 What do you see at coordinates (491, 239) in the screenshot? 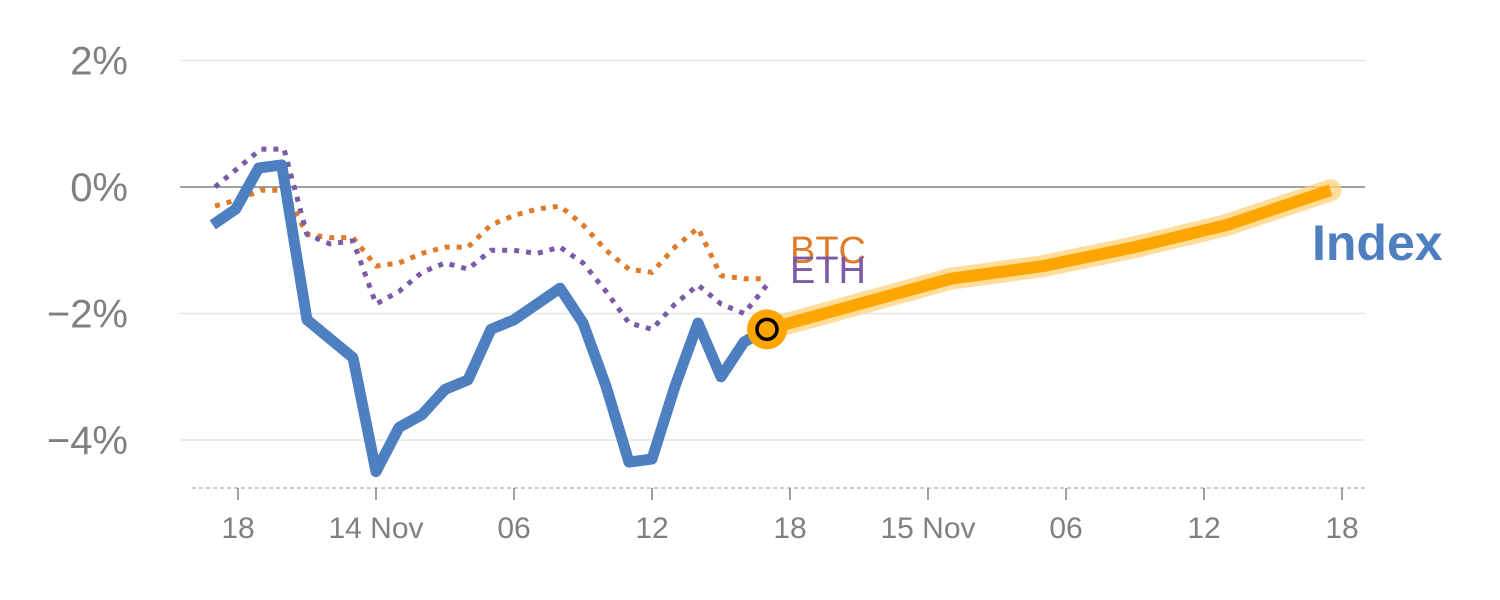
I see `eth-series-line` at bounding box center [491, 239].